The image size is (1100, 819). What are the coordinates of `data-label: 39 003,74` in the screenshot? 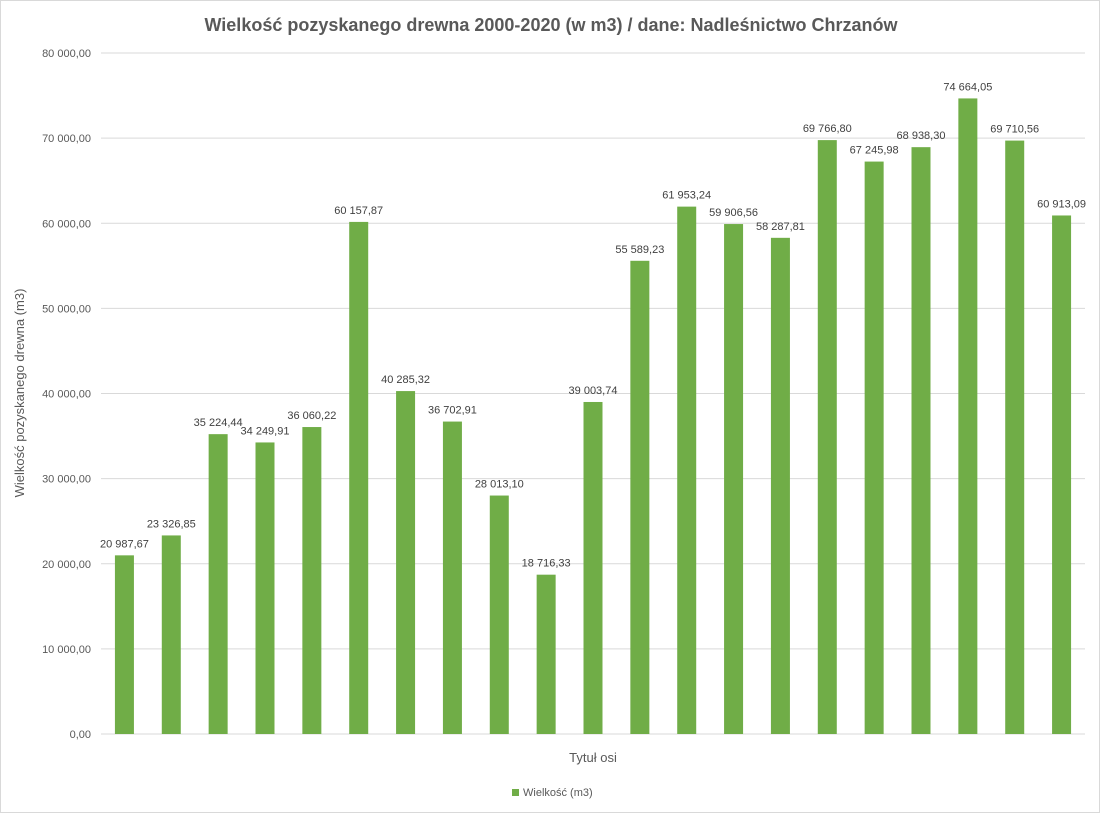 It's located at (593, 391).